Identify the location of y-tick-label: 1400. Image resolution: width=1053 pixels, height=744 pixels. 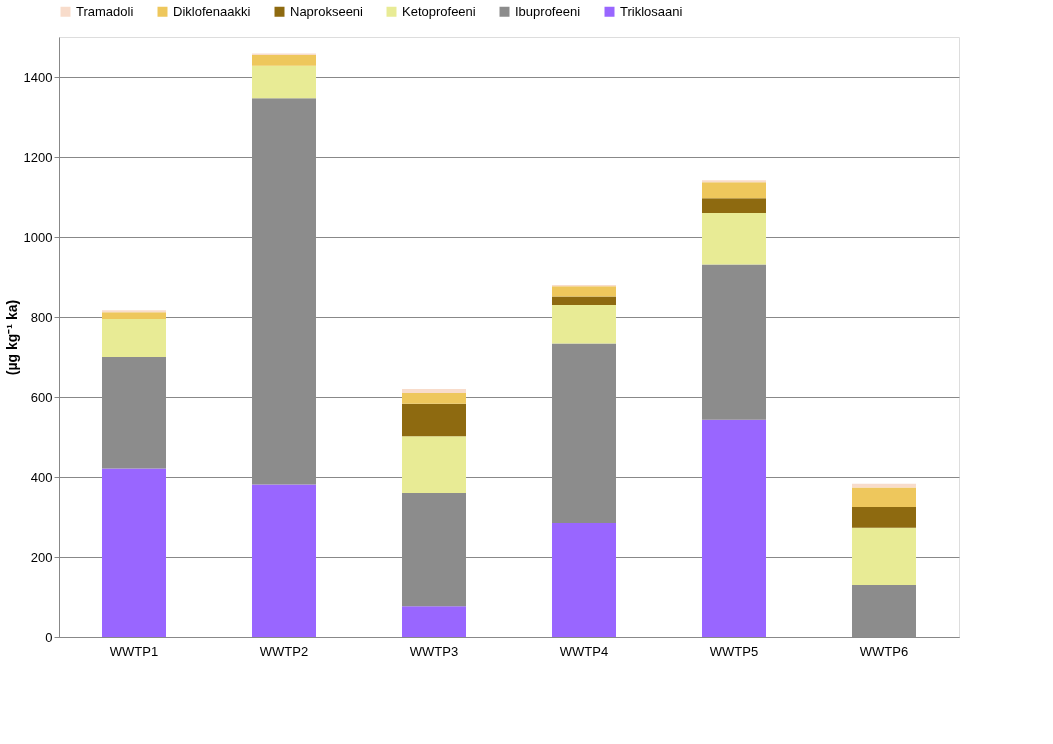
(38, 77).